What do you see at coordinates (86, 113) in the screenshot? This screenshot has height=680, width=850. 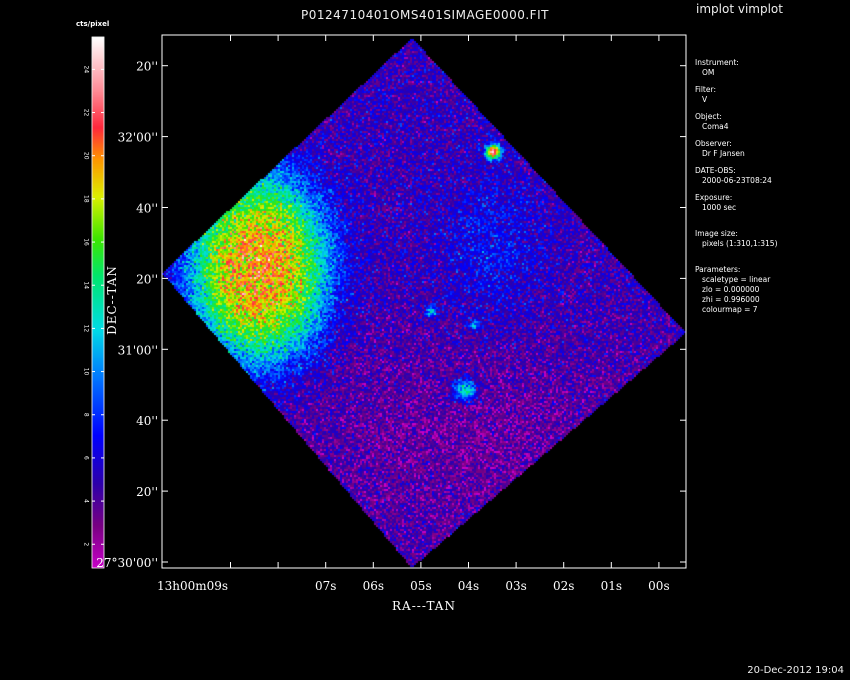 I see `colorbar-tick-label: 22` at bounding box center [86, 113].